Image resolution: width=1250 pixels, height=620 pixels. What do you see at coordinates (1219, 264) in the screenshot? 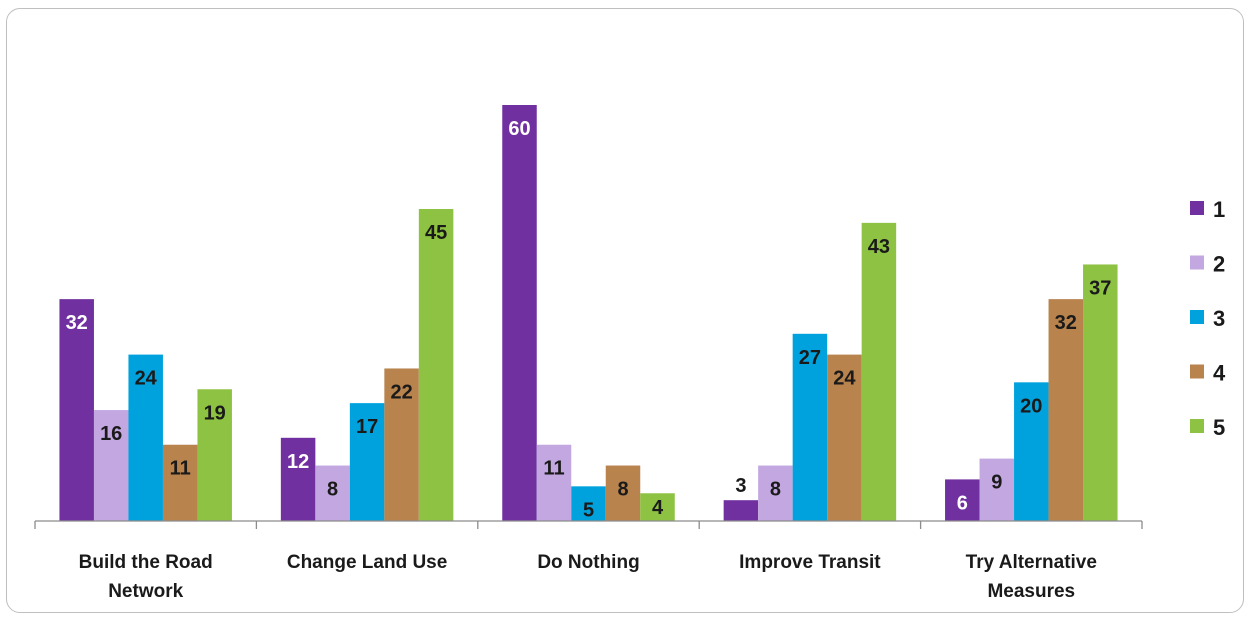
I see `legend-label-2: 2` at bounding box center [1219, 264].